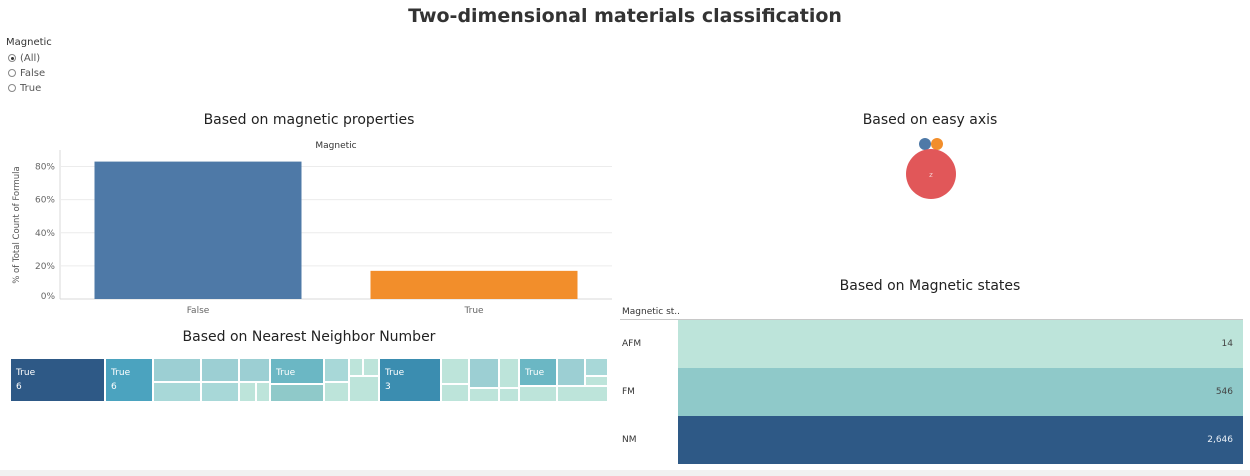 The image size is (1250, 476). I want to click on bubble-label: z, so click(931, 175).